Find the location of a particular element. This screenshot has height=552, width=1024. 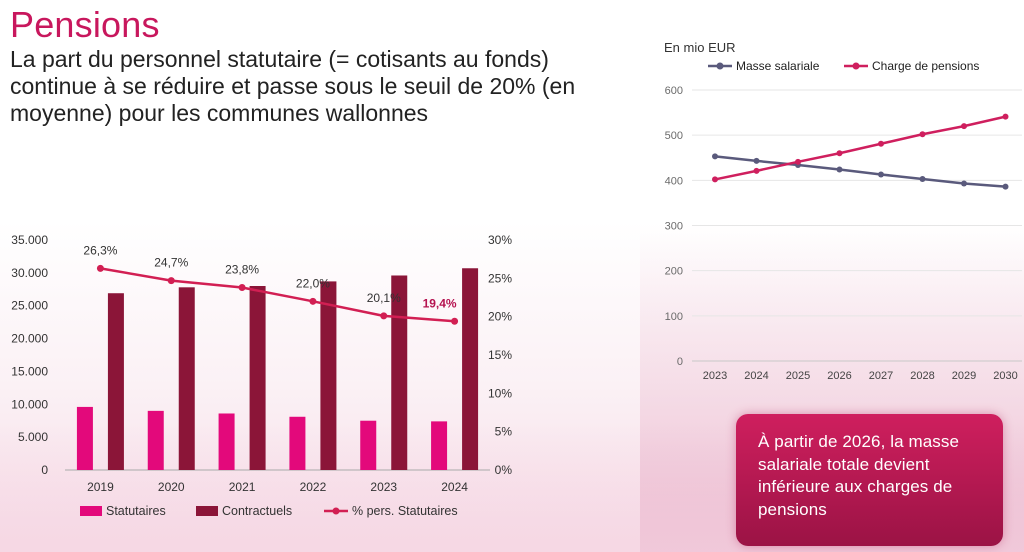

y-left-tick-label: 5.000 is located at coordinates (33, 437).